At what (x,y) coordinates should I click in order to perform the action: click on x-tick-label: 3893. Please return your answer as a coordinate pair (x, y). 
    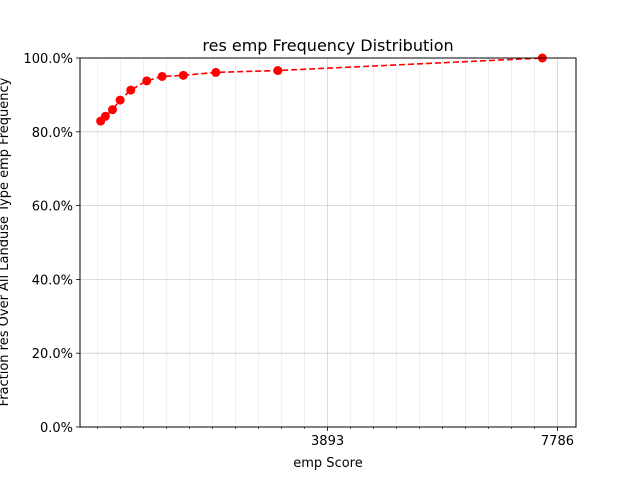
    Looking at the image, I should click on (327, 441).